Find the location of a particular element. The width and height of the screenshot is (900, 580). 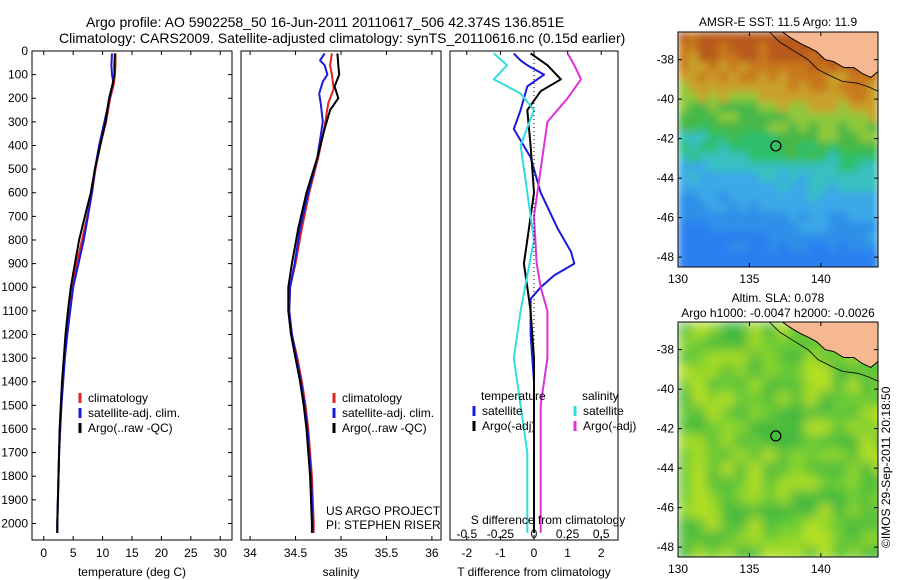

series-line-s-satellite is located at coordinates (513, 292).